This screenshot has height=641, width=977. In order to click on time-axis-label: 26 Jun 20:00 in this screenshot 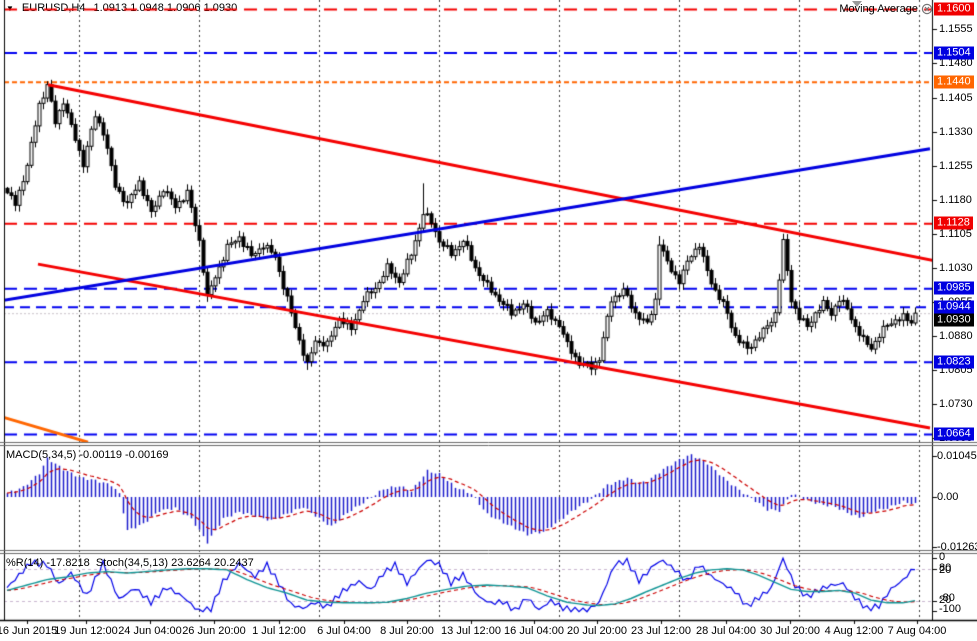, I will do `click(214, 631)`.